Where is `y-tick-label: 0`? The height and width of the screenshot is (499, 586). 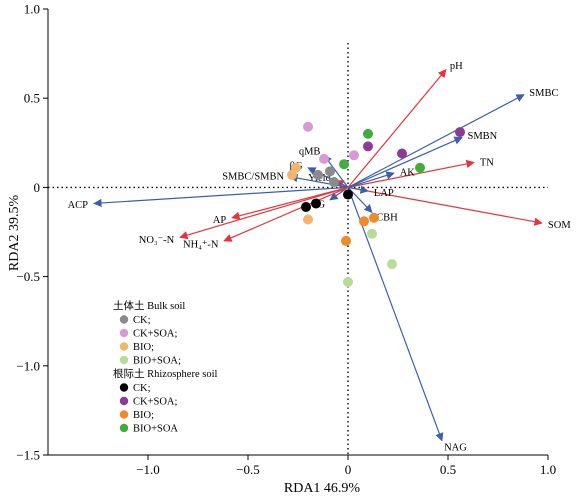
y-tick-label: 0 is located at coordinates (37, 187).